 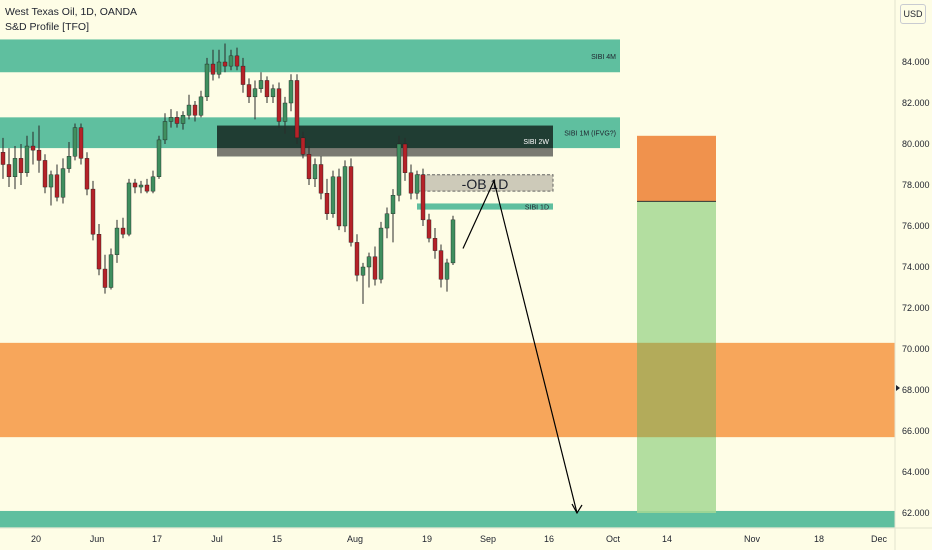 What do you see at coordinates (97, 539) in the screenshot?
I see `time-tick-label: Jun` at bounding box center [97, 539].